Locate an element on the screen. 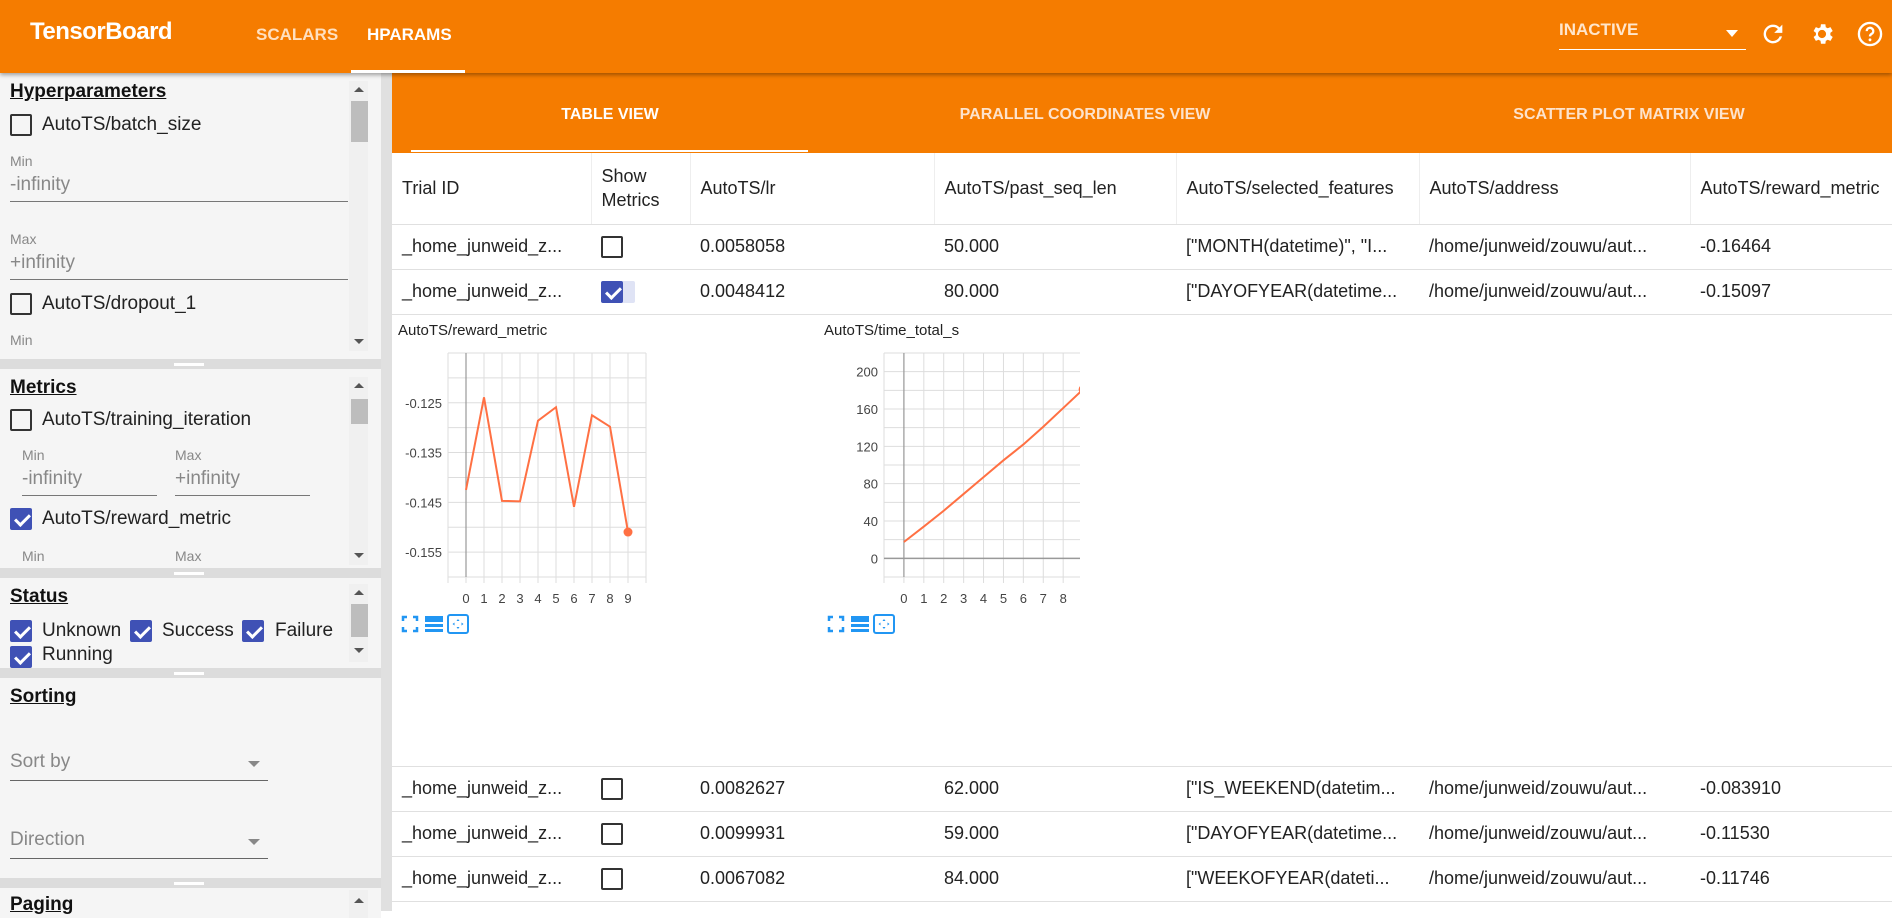  checkbox-unknown is located at coordinates (21, 631).